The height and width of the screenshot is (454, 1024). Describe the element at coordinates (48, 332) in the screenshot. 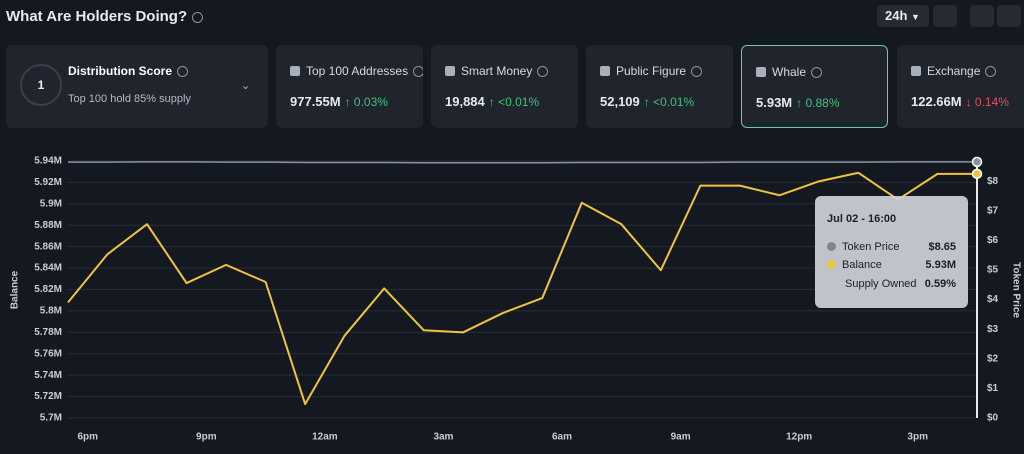

I see `y-tick-label: 5.78M` at that location.